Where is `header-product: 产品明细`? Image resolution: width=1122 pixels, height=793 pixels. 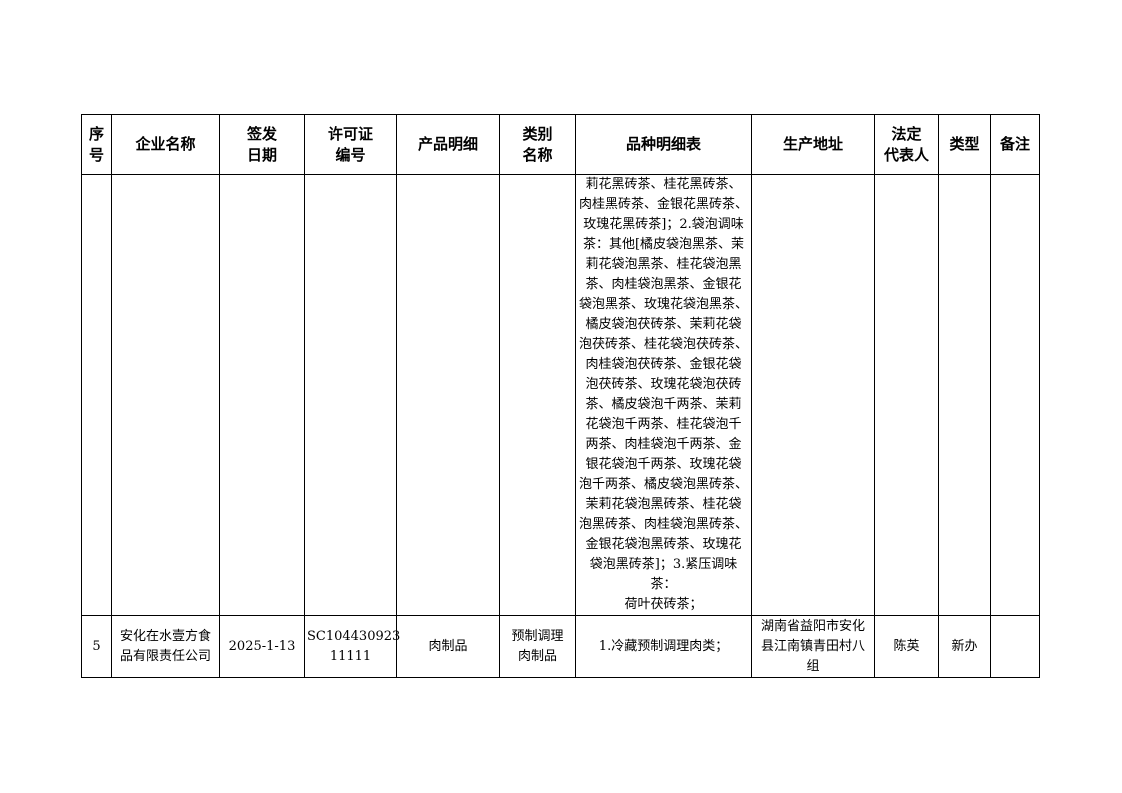
header-product: 产品明细 is located at coordinates (448, 144).